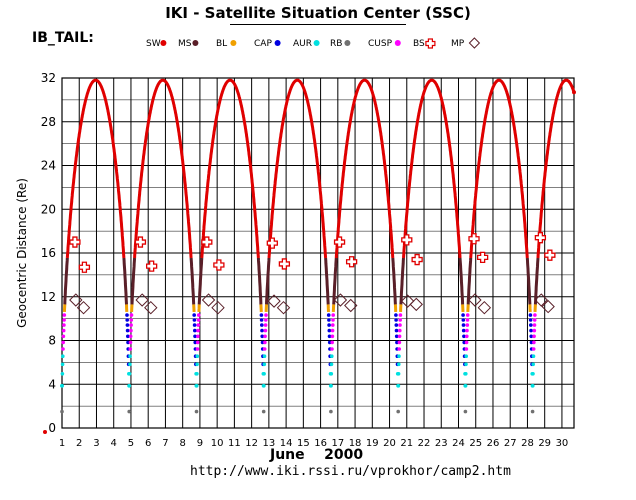 The width and height of the screenshot is (636, 500). What do you see at coordinates (475, 443) in the screenshot?
I see `x-tick-label: 25` at bounding box center [475, 443].